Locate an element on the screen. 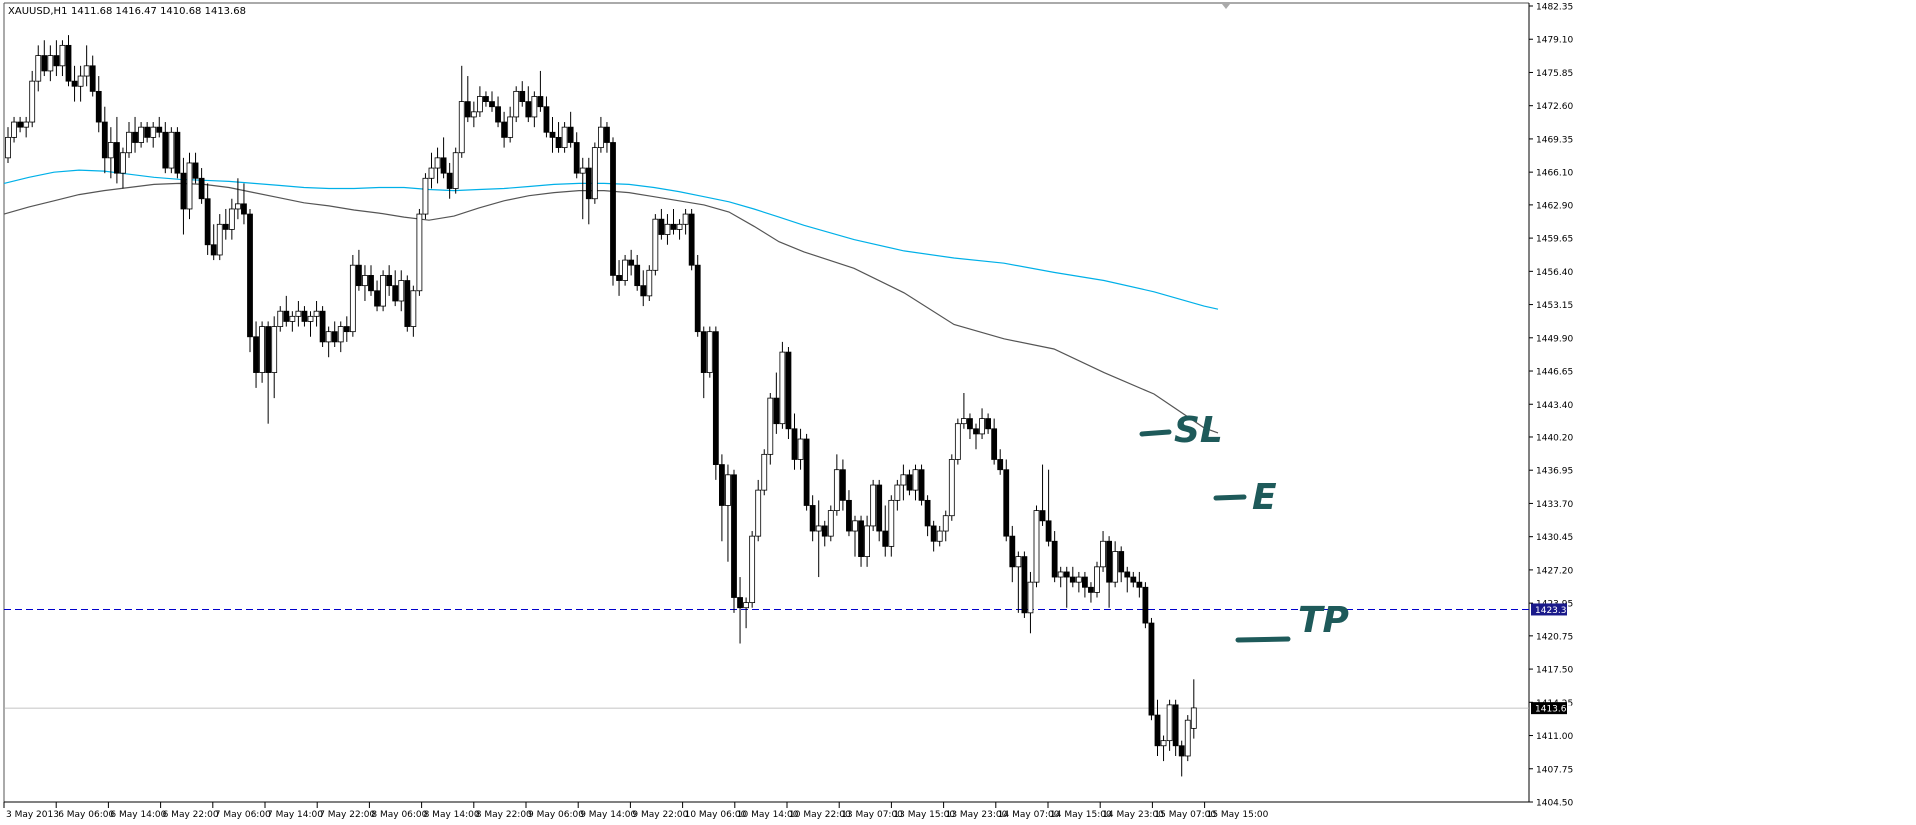 This screenshot has width=1916, height=825. price-tick-label: 1436.95 is located at coordinates (1554, 472).